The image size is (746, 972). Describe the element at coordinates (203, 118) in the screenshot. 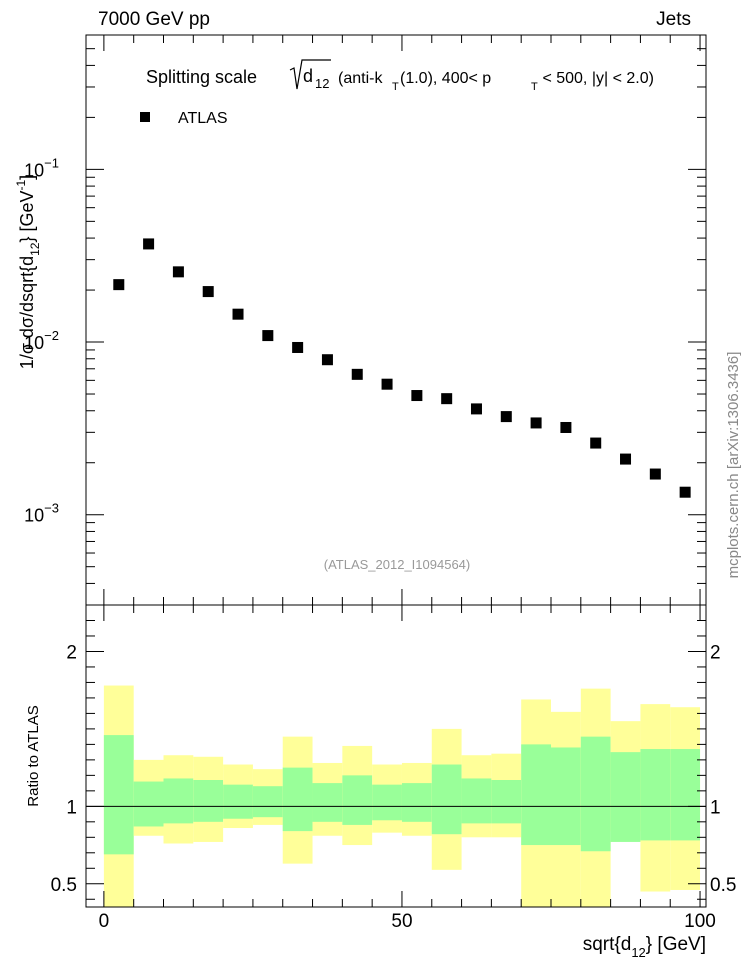

I see `legend-label-atlas: ATLAS` at that location.